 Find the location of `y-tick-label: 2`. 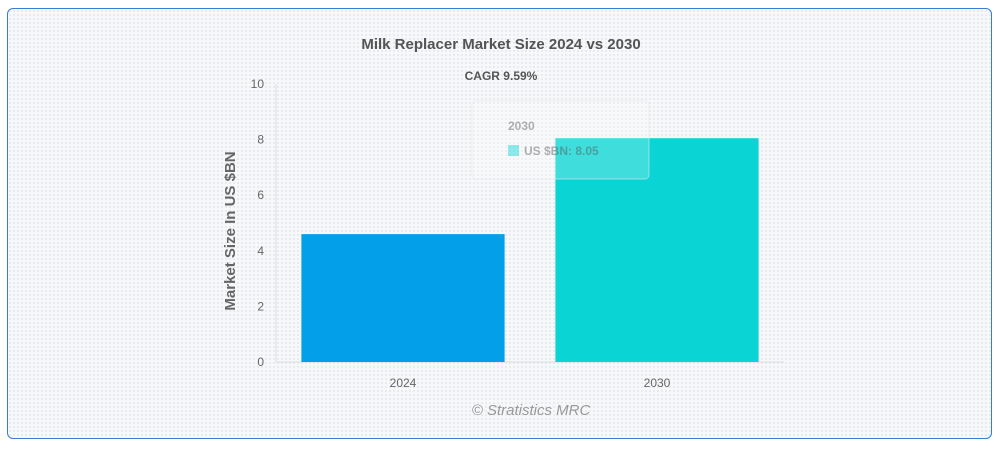

y-tick-label: 2 is located at coordinates (260, 306).